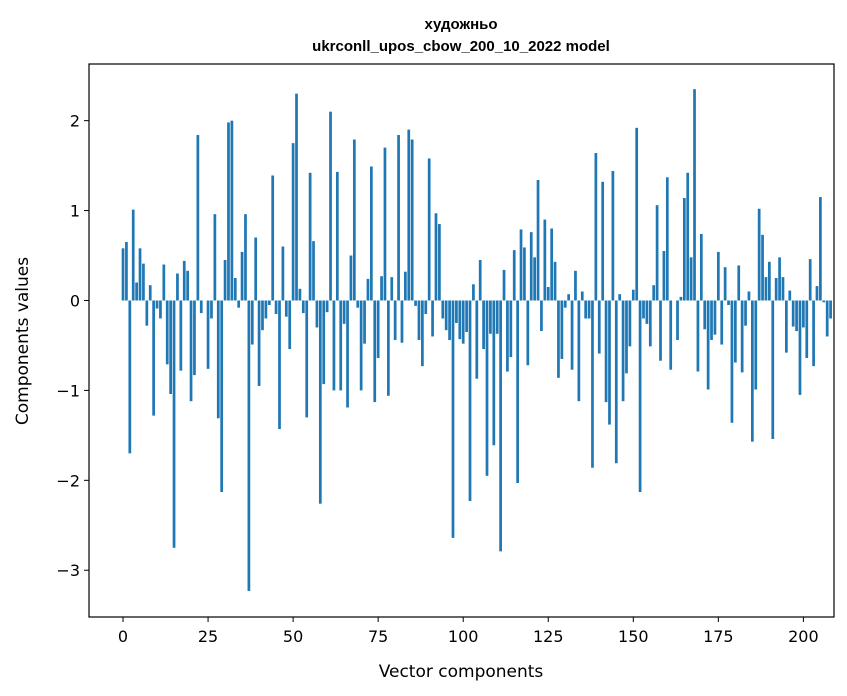 The image size is (847, 696). Describe the element at coordinates (378, 636) in the screenshot. I see `x-tick-label-75: 75` at that location.